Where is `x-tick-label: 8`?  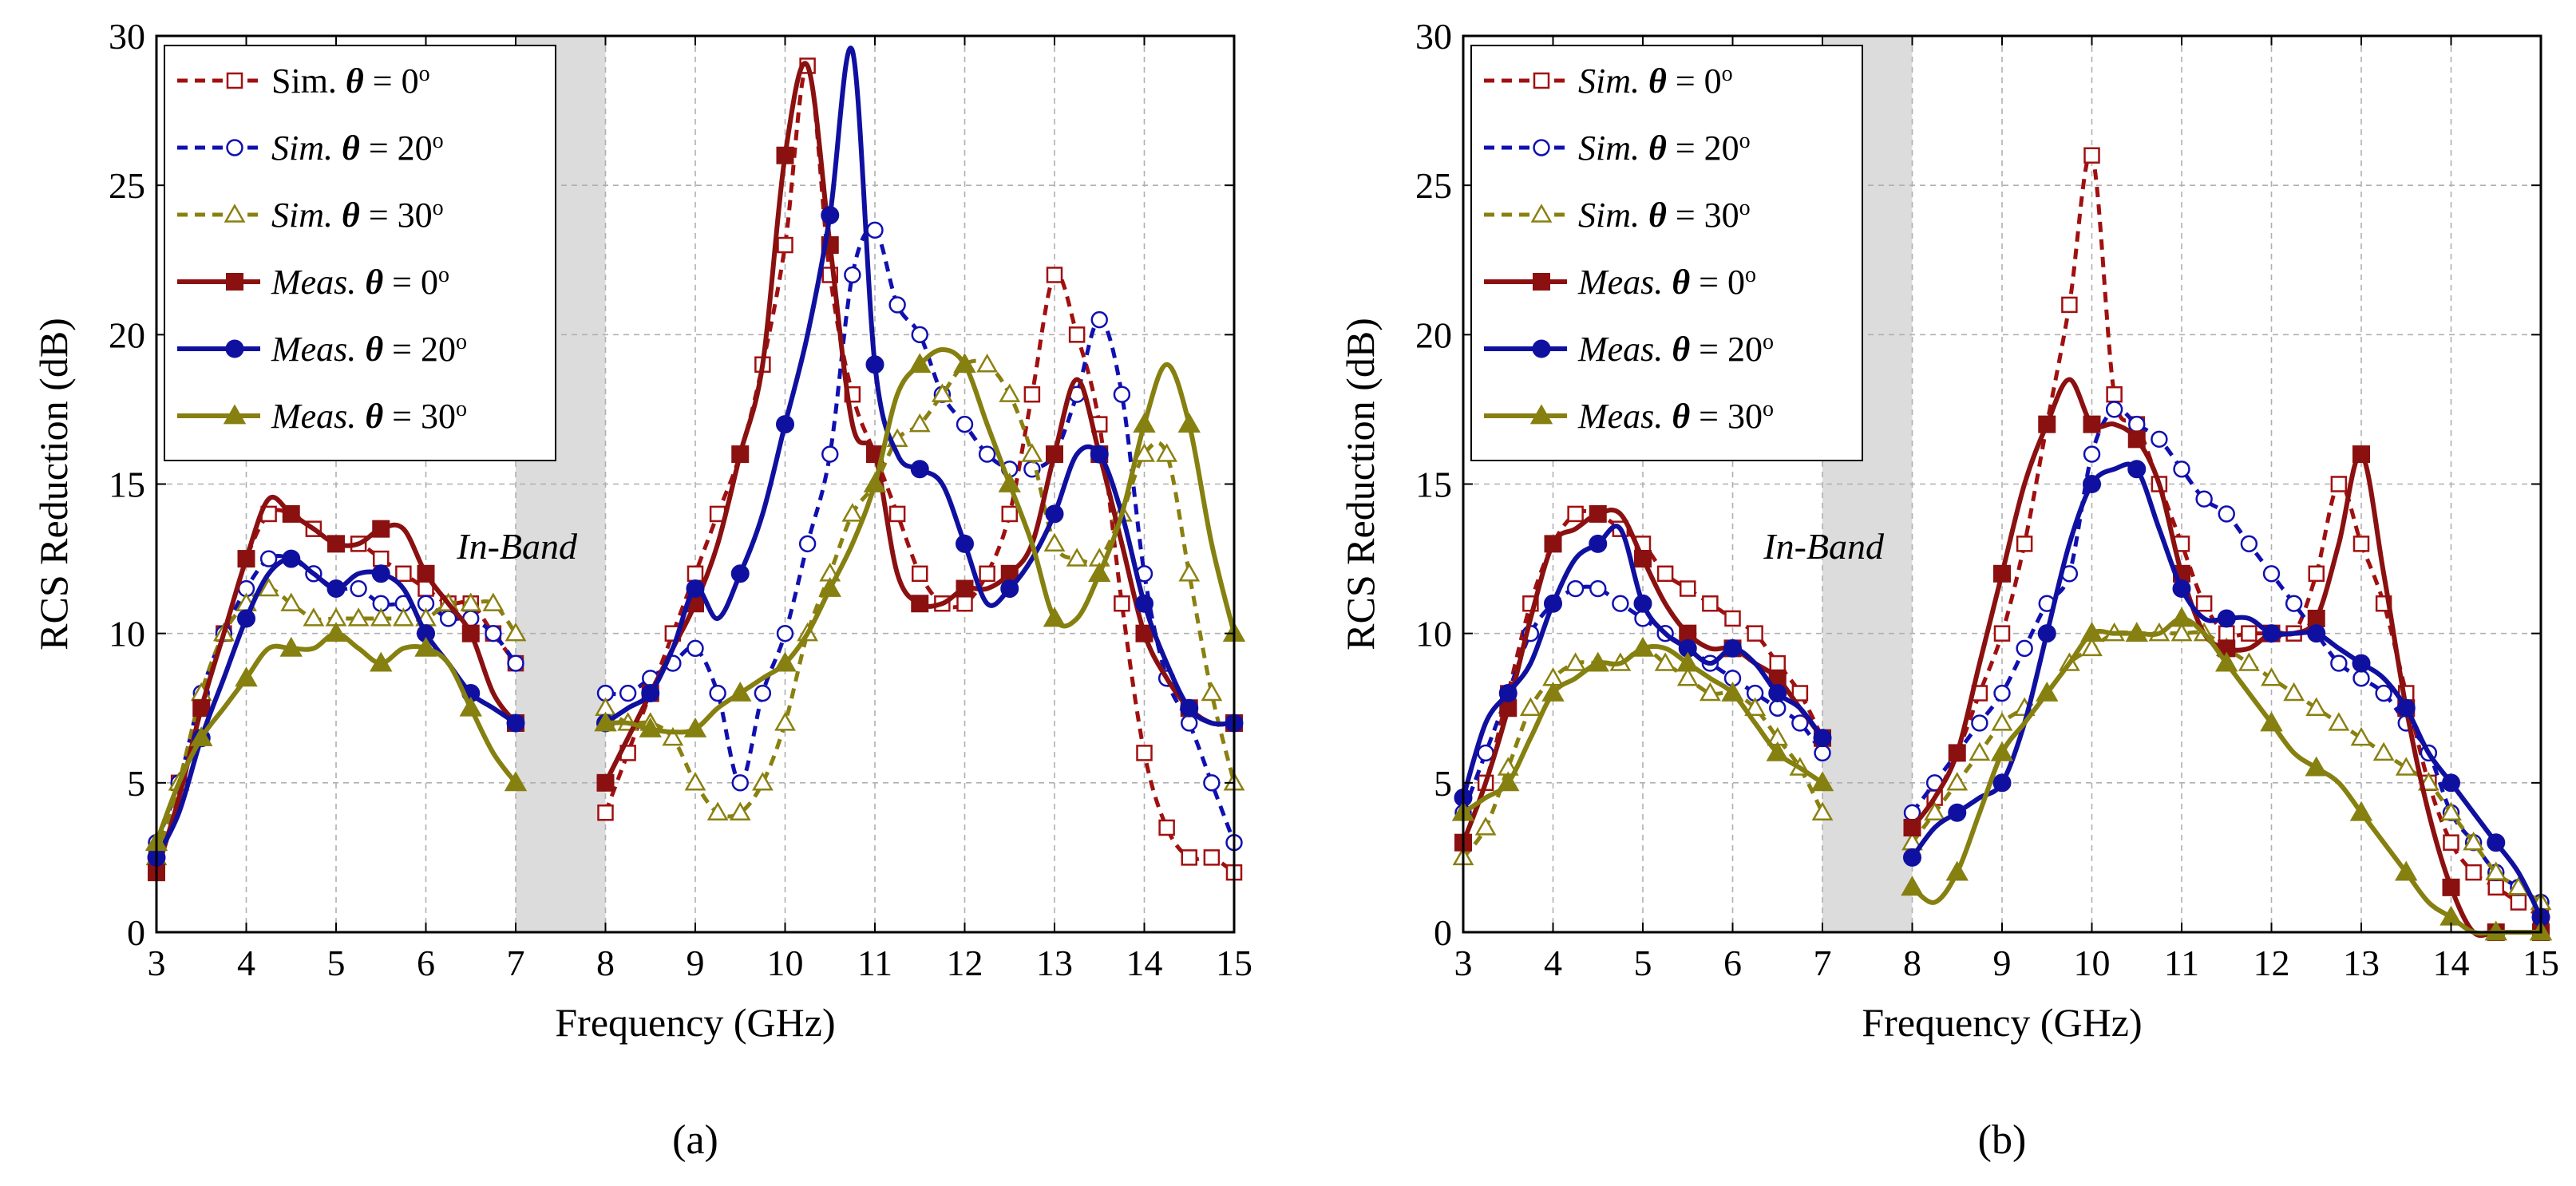
x-tick-label: 8 is located at coordinates (605, 963).